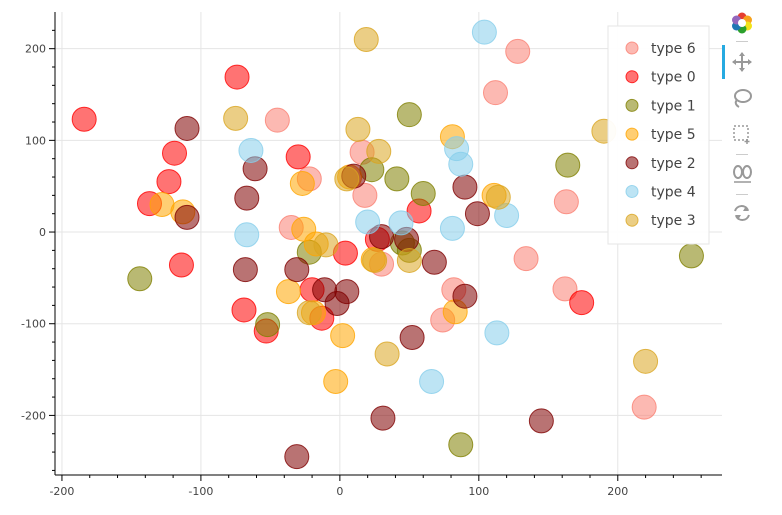 This screenshot has height=515, width=782. What do you see at coordinates (723, 62) in the screenshot?
I see `active-tool-indicator` at bounding box center [723, 62].